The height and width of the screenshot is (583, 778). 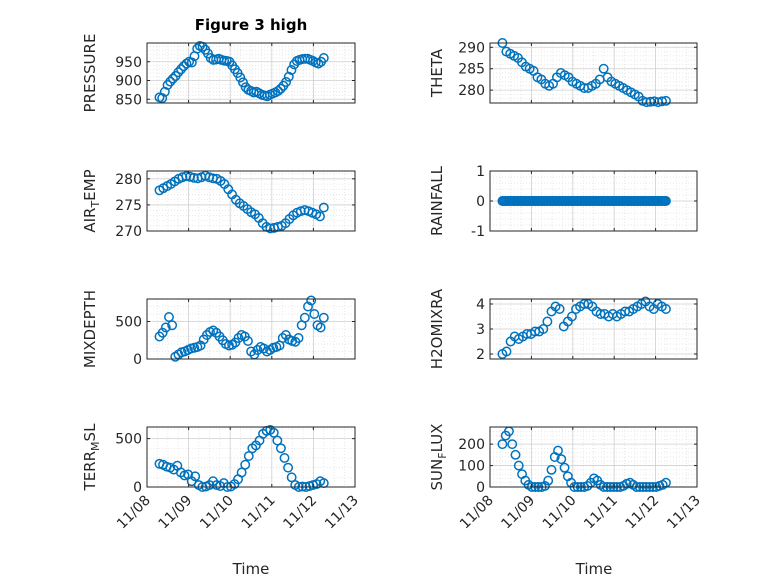 What do you see at coordinates (584, 327) in the screenshot?
I see `series-h2omixra` at bounding box center [584, 327].